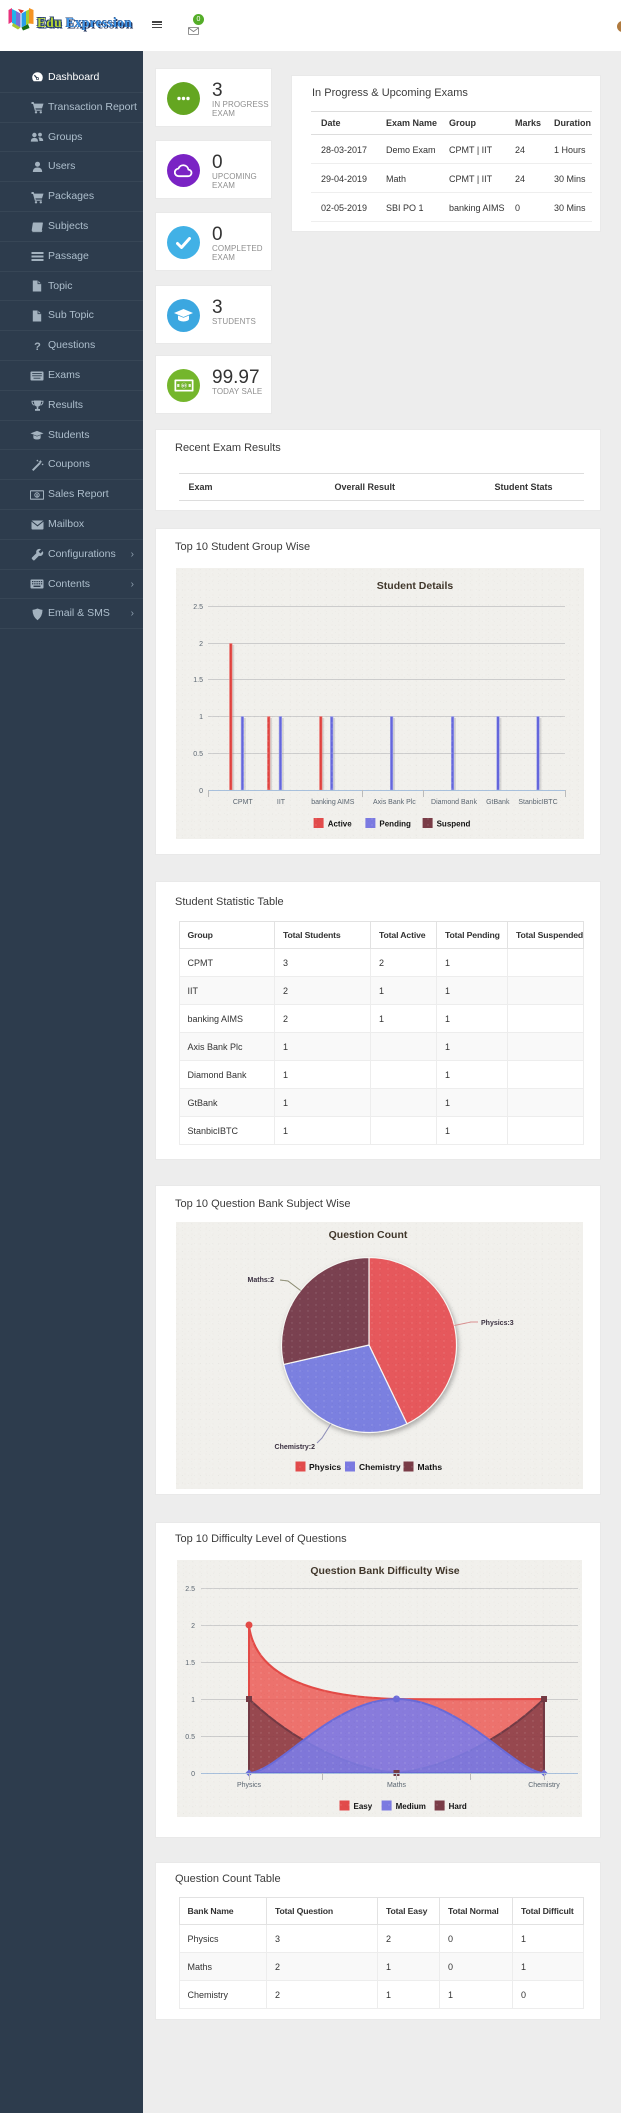 The width and height of the screenshot is (621, 2113). I want to click on svg-text: banking AIMS, so click(333, 802).